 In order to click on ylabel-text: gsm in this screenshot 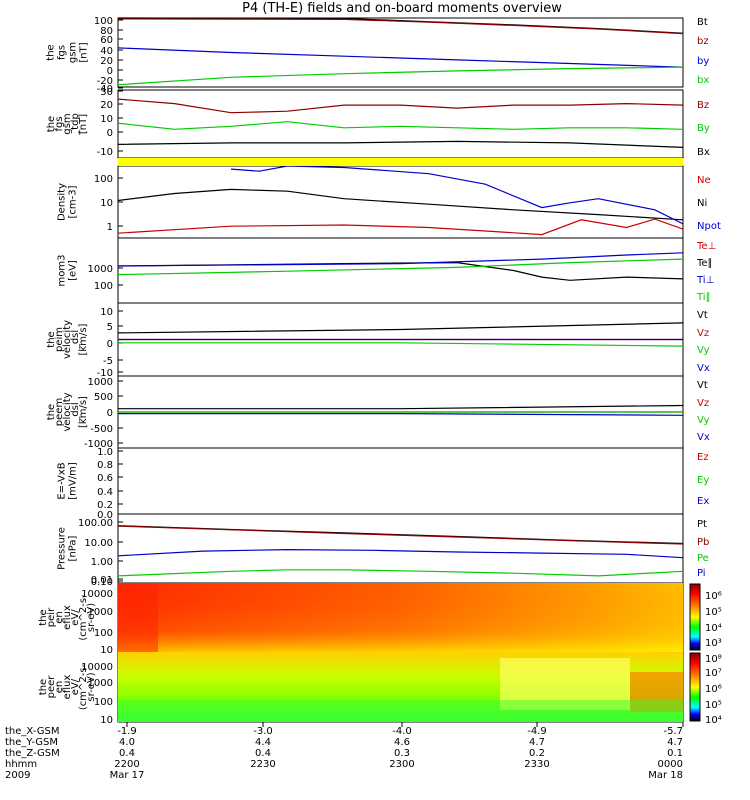, I will do `click(67, 123)`.